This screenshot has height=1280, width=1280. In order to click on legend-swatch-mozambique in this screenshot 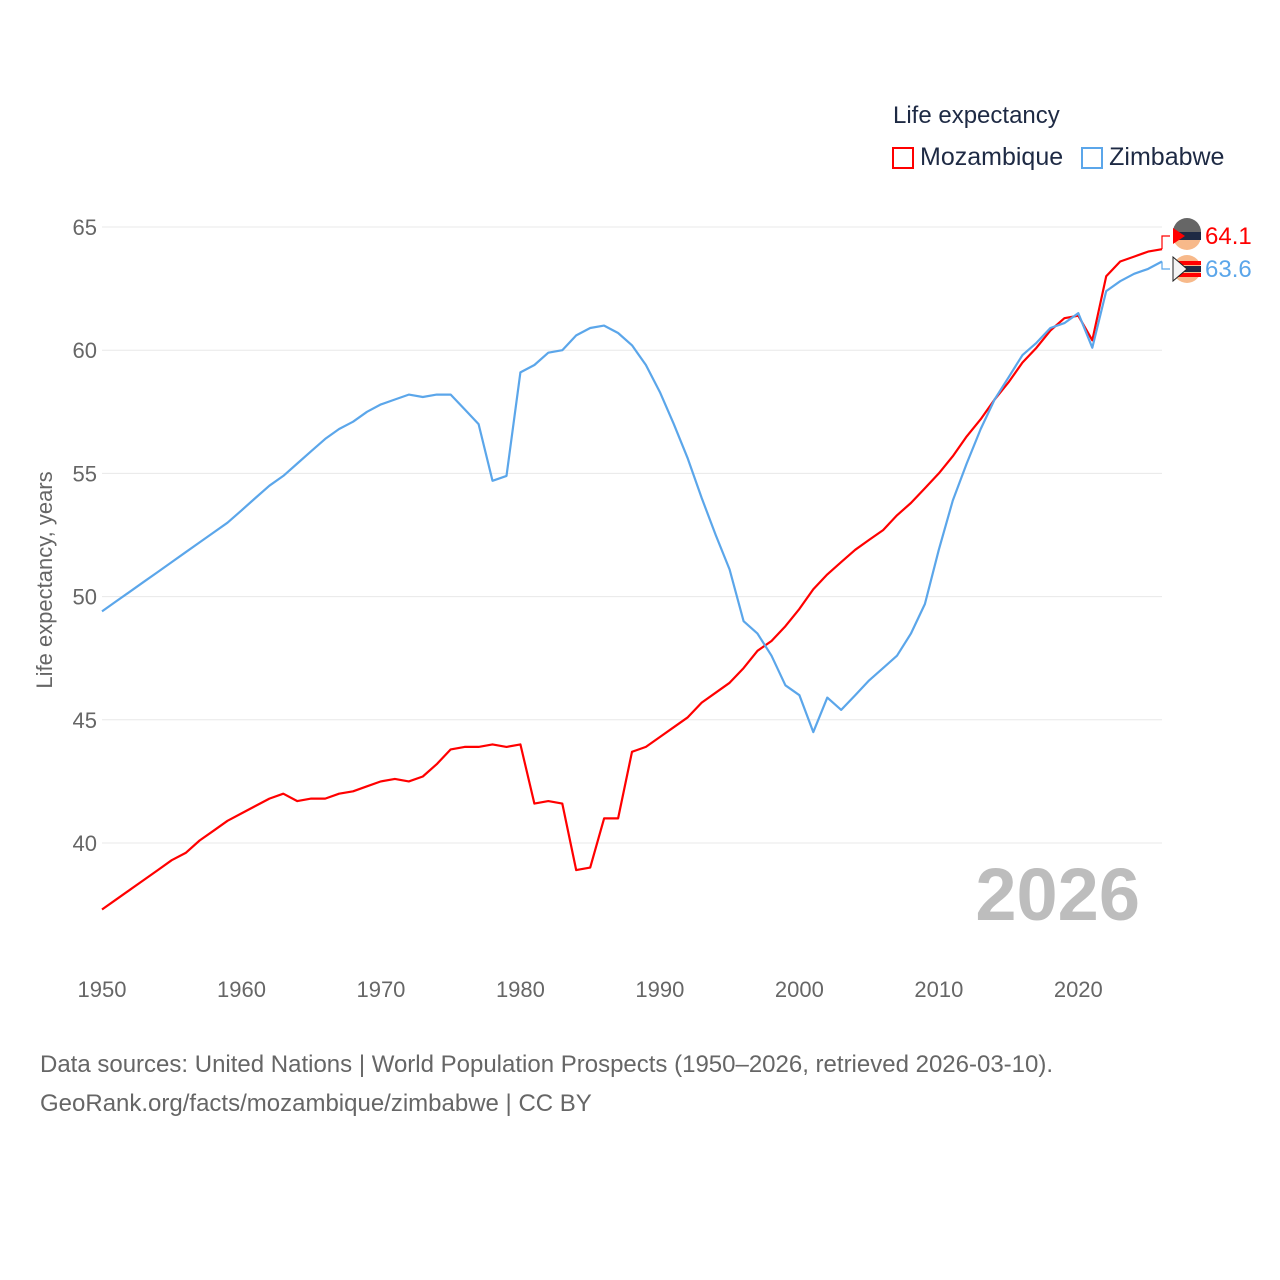, I will do `click(903, 157)`.